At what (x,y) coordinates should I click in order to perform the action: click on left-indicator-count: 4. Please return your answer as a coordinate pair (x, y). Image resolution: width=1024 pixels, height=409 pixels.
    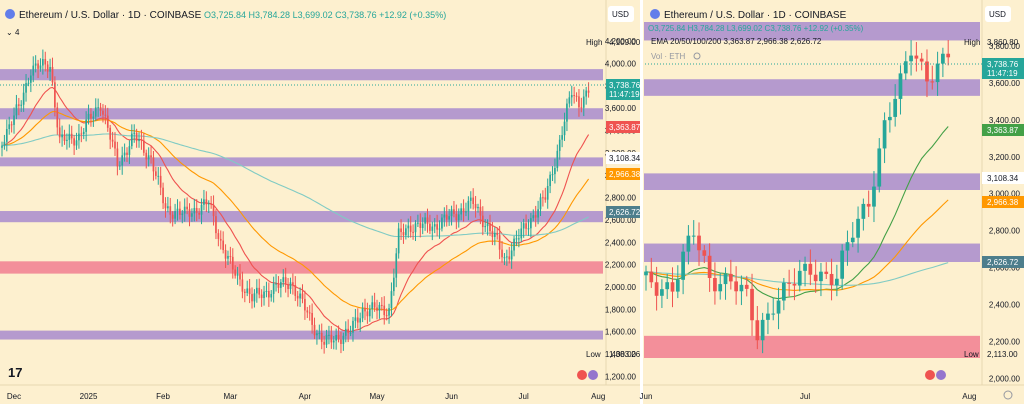
    Looking at the image, I should click on (17, 32).